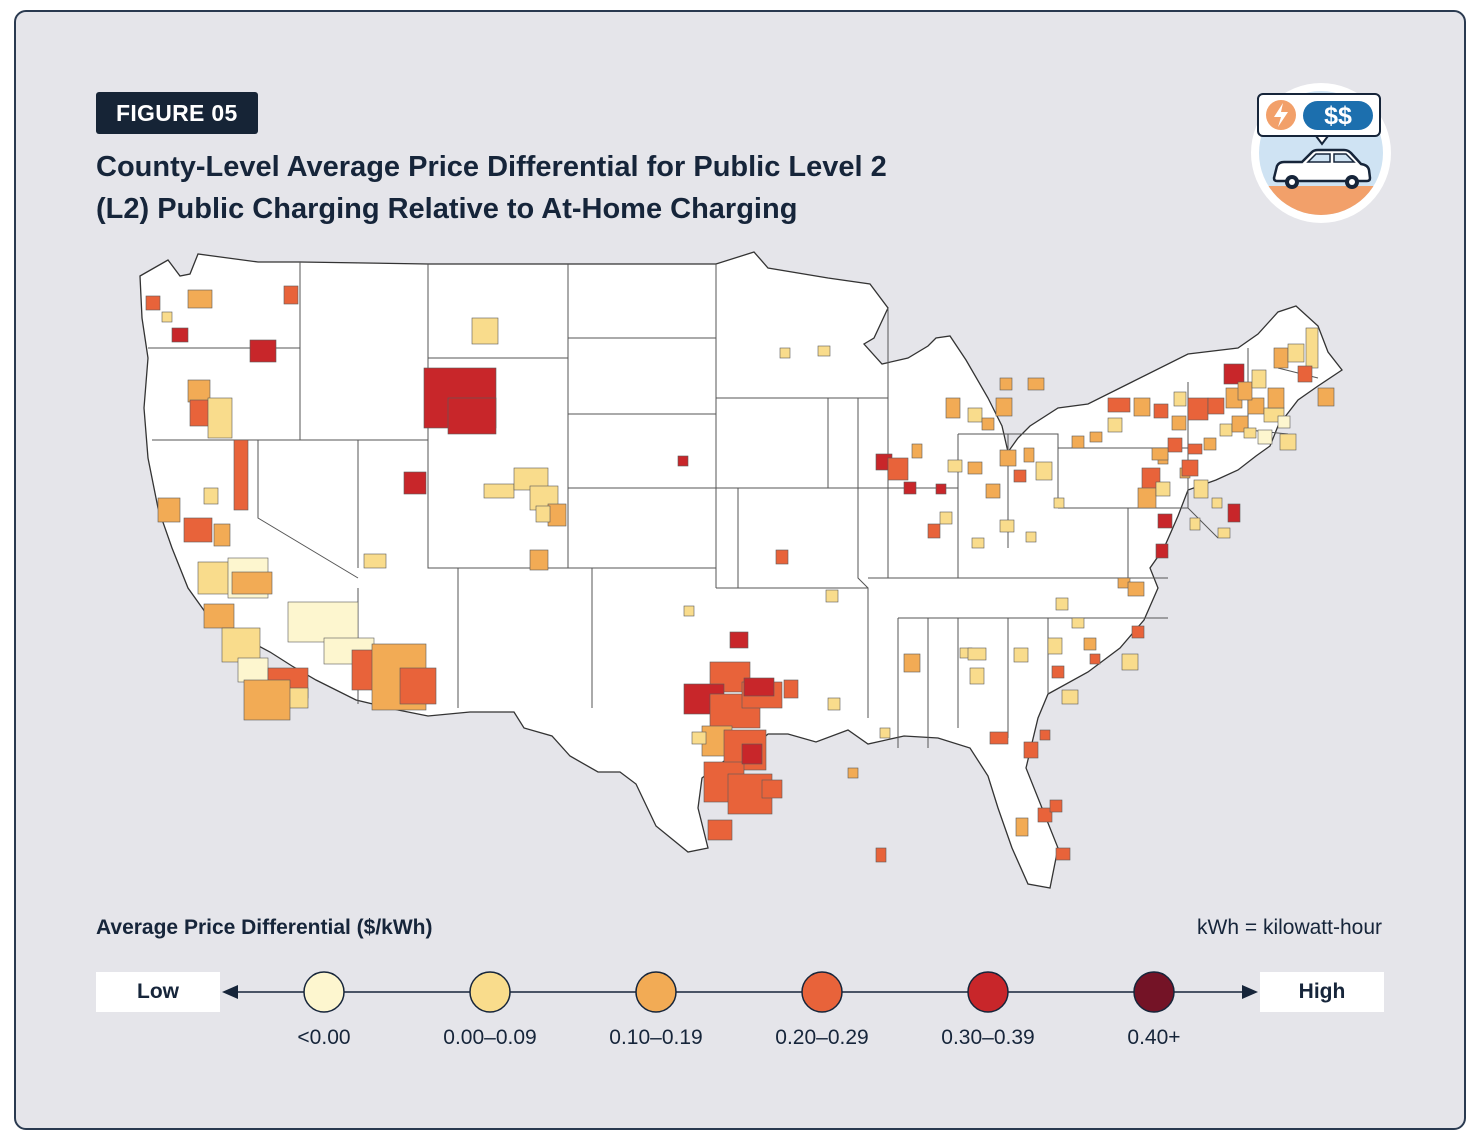  I want to click on scale-arrow-left-icon, so click(230, 992).